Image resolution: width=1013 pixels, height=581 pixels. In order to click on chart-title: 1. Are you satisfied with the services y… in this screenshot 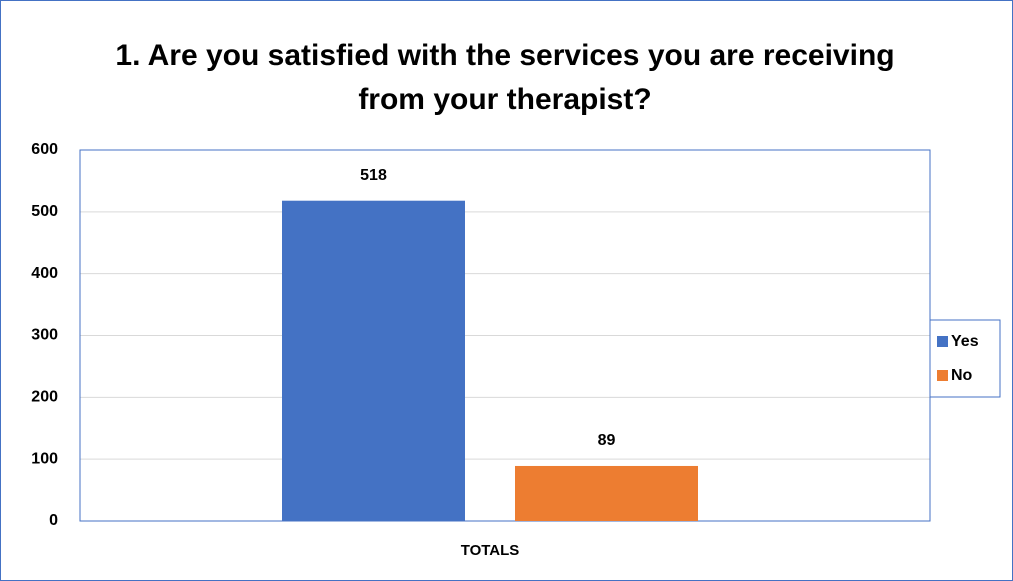, I will do `click(505, 77)`.